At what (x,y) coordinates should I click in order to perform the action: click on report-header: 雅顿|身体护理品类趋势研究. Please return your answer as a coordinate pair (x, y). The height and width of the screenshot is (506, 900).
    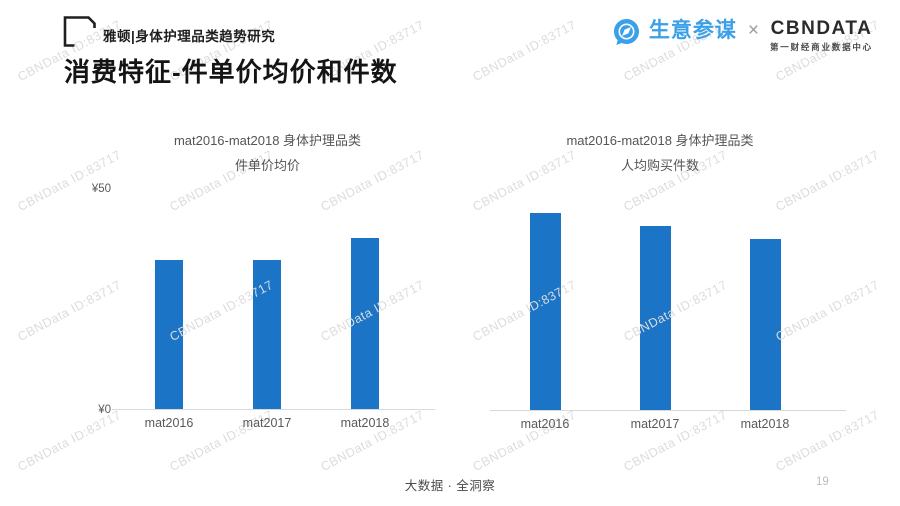
    Looking at the image, I should click on (169, 31).